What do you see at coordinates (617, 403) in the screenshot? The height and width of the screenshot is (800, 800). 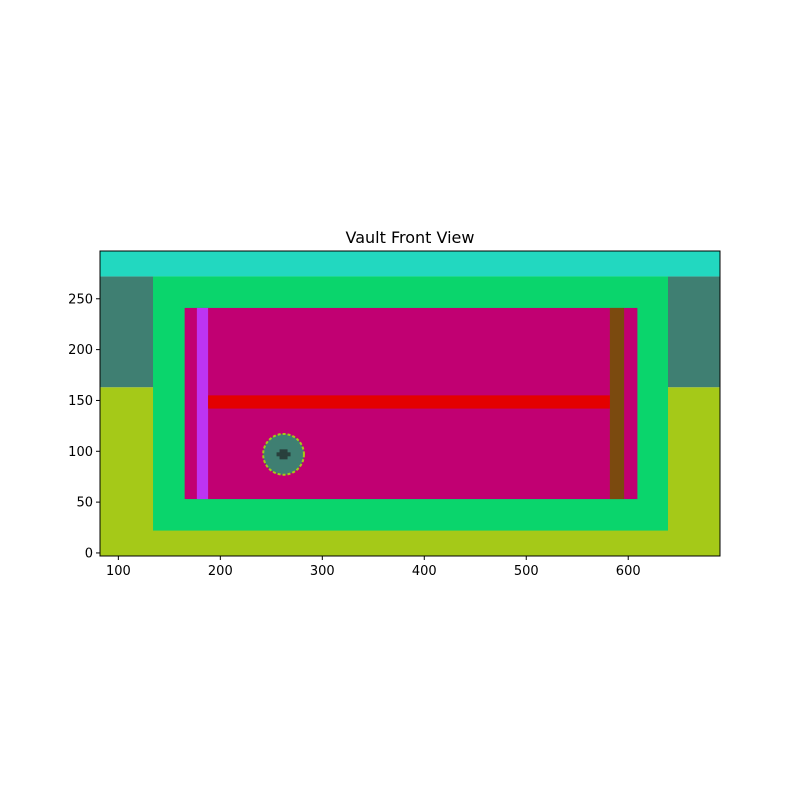 I see `region-handle-bar` at bounding box center [617, 403].